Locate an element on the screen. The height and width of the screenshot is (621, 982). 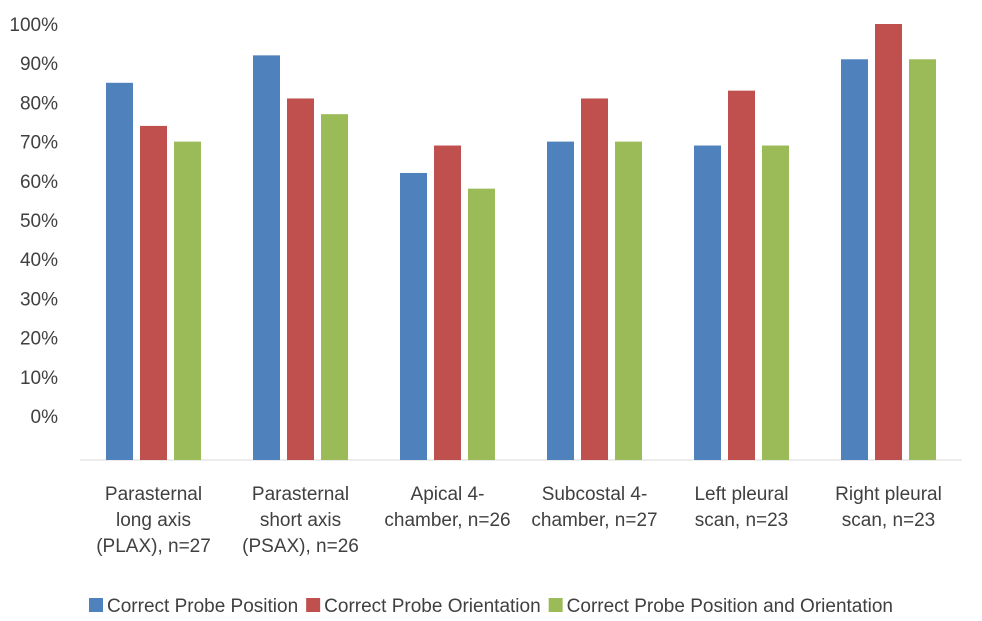
y-tick-label: 0% is located at coordinates (45, 417).